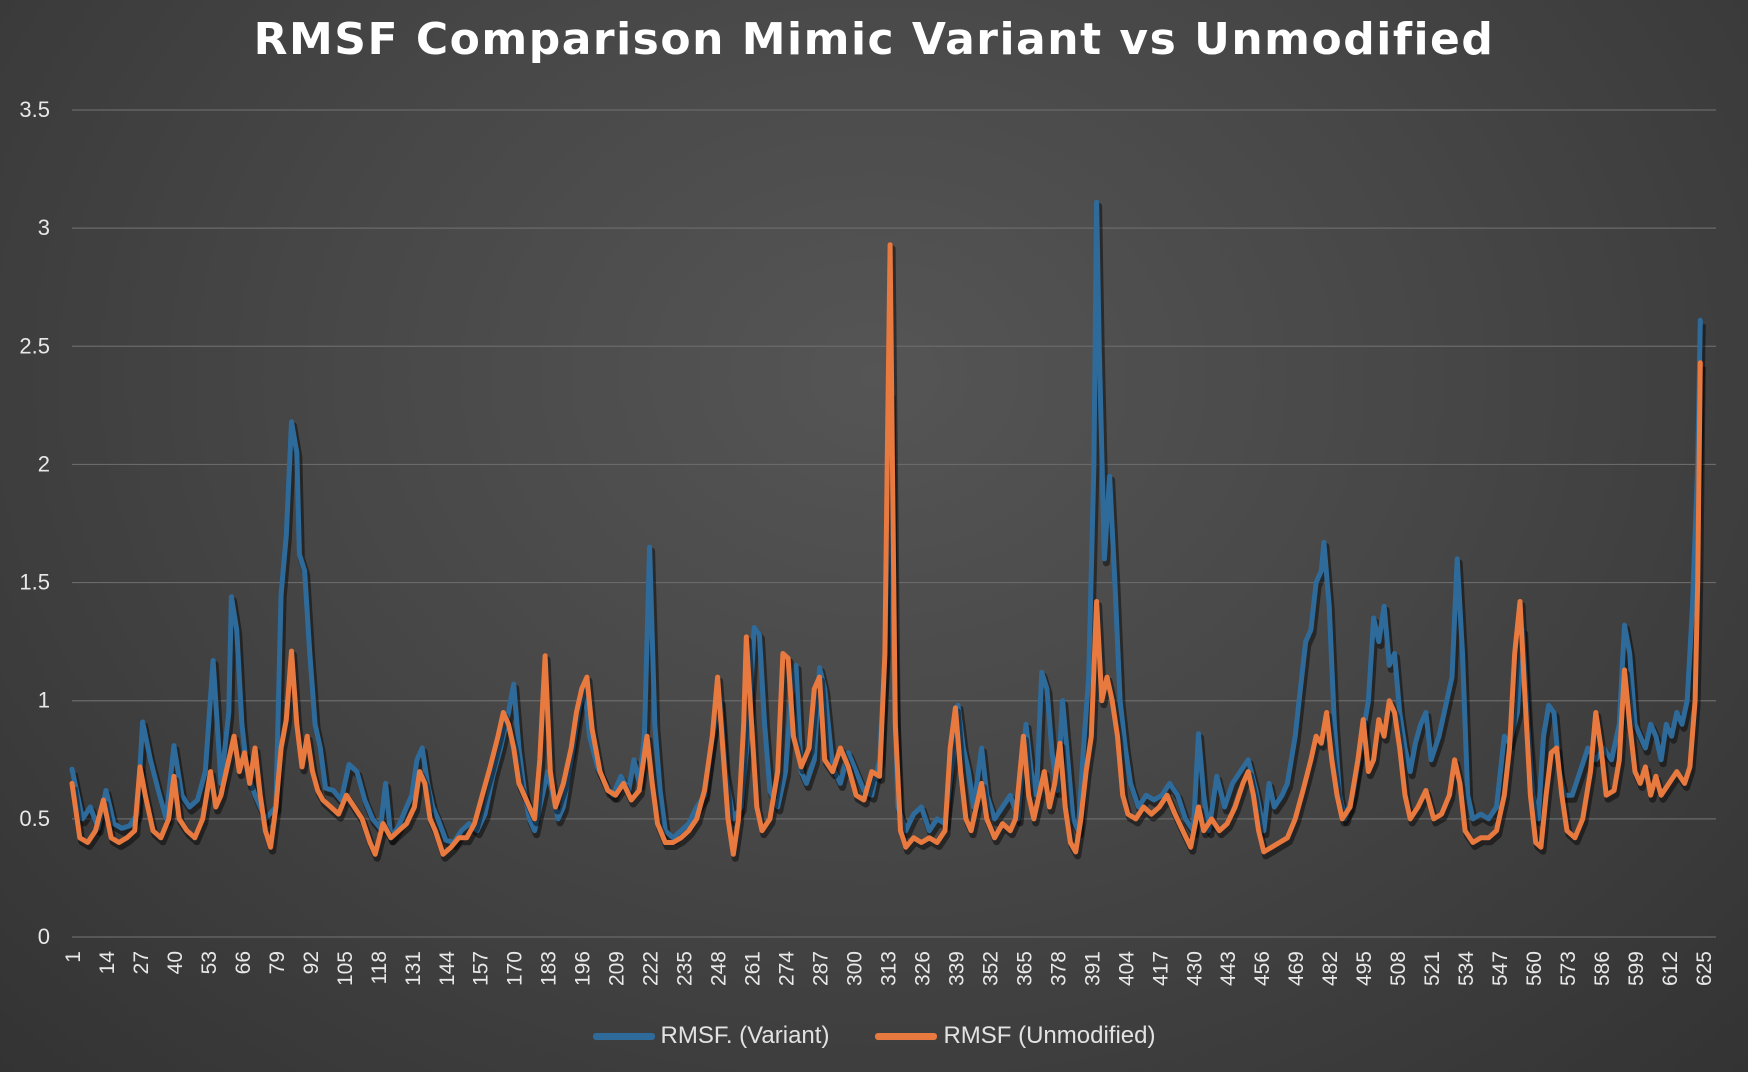 The width and height of the screenshot is (1748, 1072). What do you see at coordinates (1049, 1035) in the screenshot?
I see `legend-label-unmodified: RMSF (Unmodified)` at bounding box center [1049, 1035].